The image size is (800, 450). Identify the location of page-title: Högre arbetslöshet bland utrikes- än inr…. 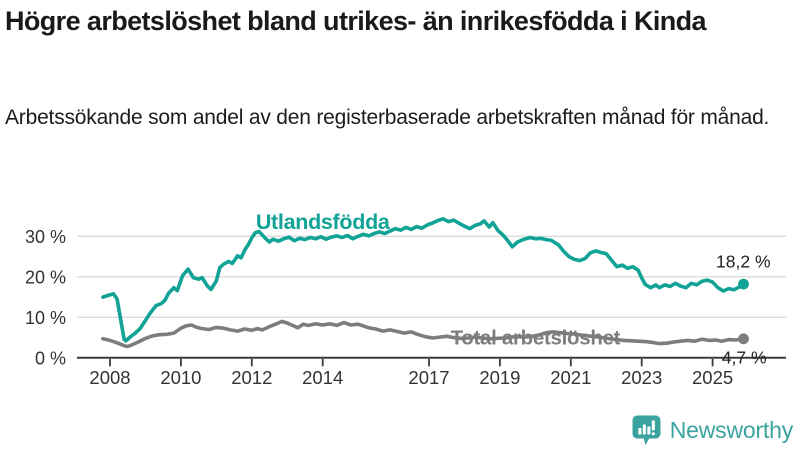
(356, 21).